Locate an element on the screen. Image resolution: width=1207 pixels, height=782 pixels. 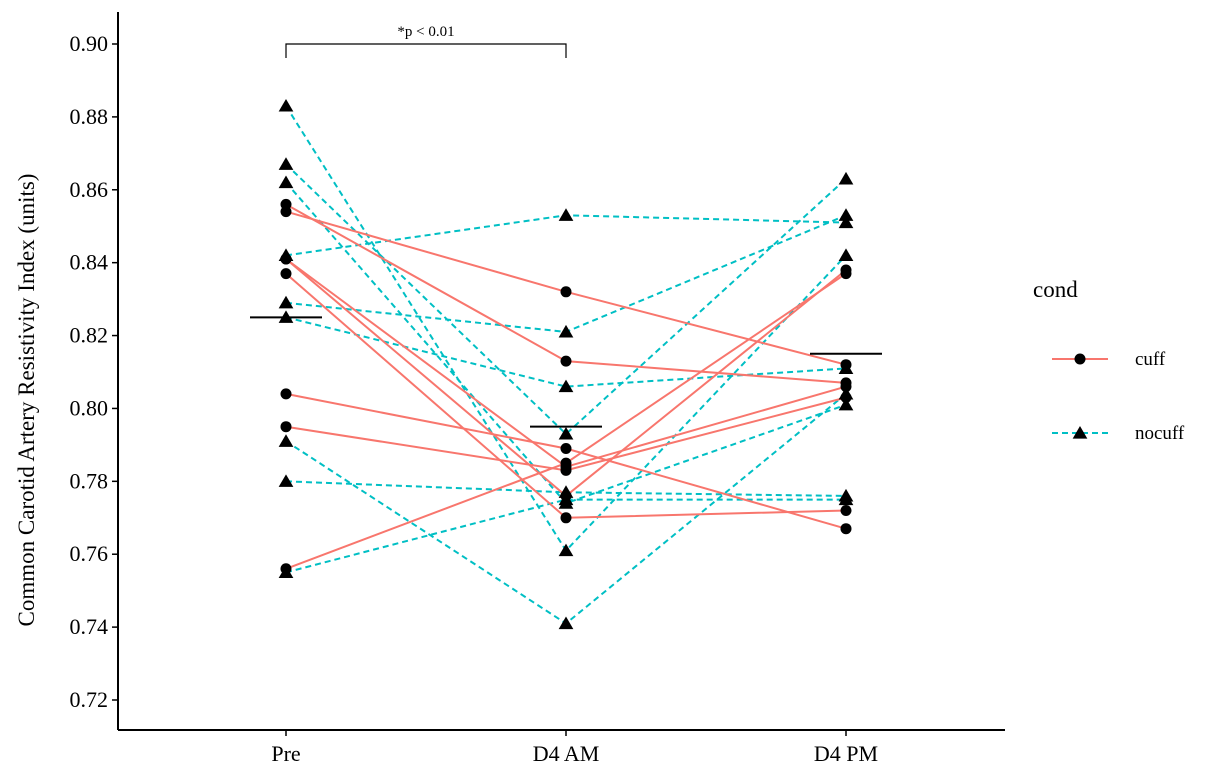
legend: cond cuff nocuff is located at coordinates (1109, 360).